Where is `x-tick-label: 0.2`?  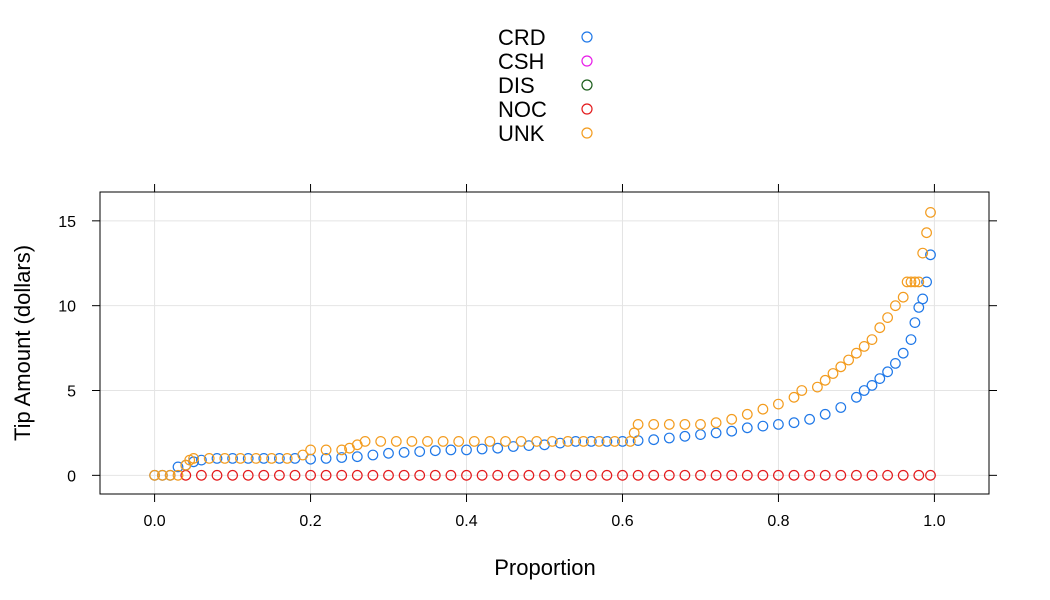 x-tick-label: 0.2 is located at coordinates (310, 521).